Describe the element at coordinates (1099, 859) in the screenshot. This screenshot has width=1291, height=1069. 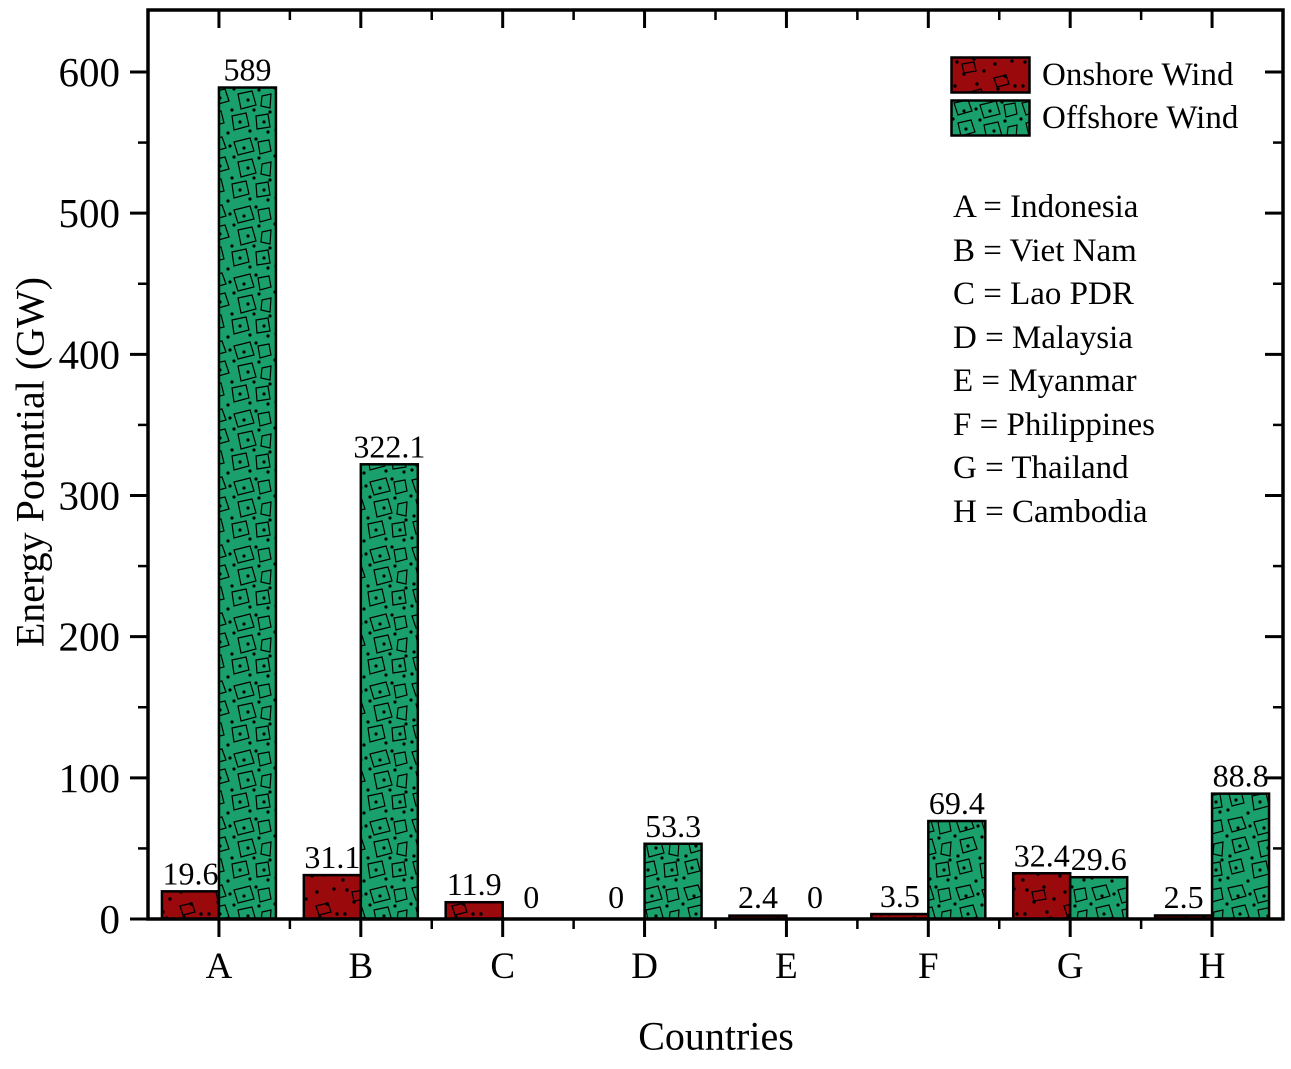
I see `value-label-offshore-G: 29.6` at that location.